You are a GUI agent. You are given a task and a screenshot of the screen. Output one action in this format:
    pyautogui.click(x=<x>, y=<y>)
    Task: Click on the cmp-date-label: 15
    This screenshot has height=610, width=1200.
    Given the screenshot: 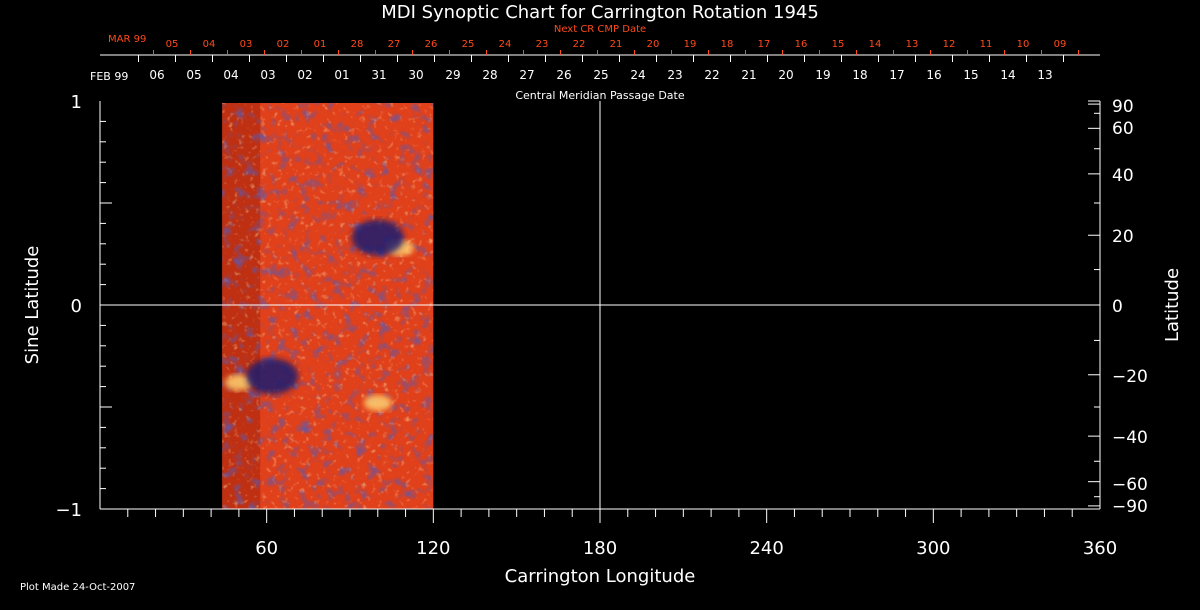 What is the action you would take?
    pyautogui.click(x=970, y=75)
    